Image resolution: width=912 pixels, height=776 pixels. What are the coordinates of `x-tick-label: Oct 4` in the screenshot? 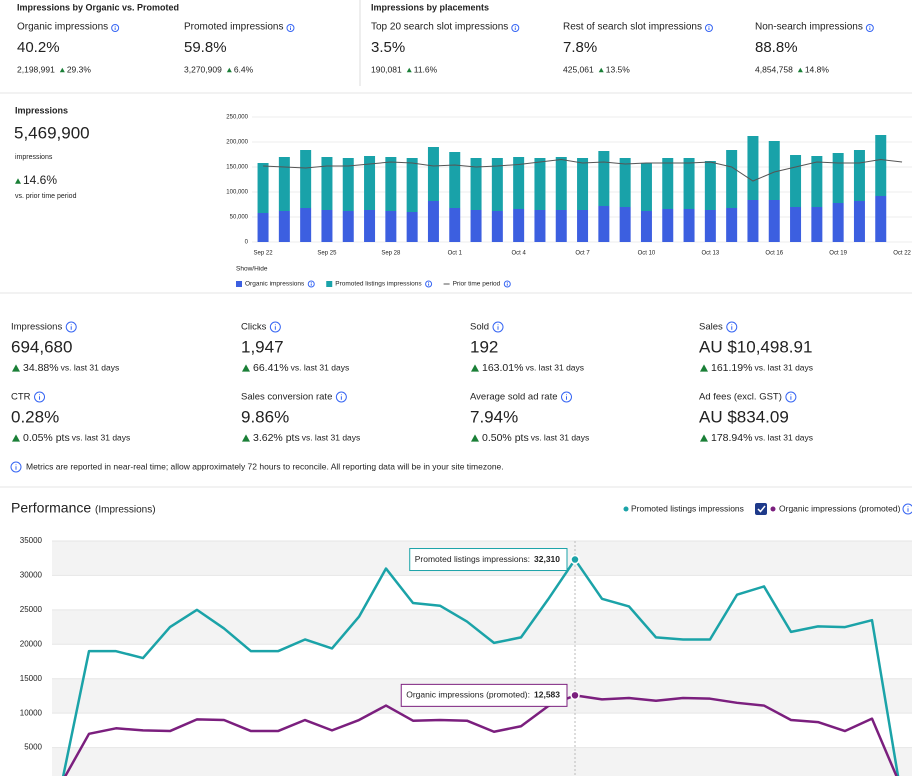 It's located at (518, 254).